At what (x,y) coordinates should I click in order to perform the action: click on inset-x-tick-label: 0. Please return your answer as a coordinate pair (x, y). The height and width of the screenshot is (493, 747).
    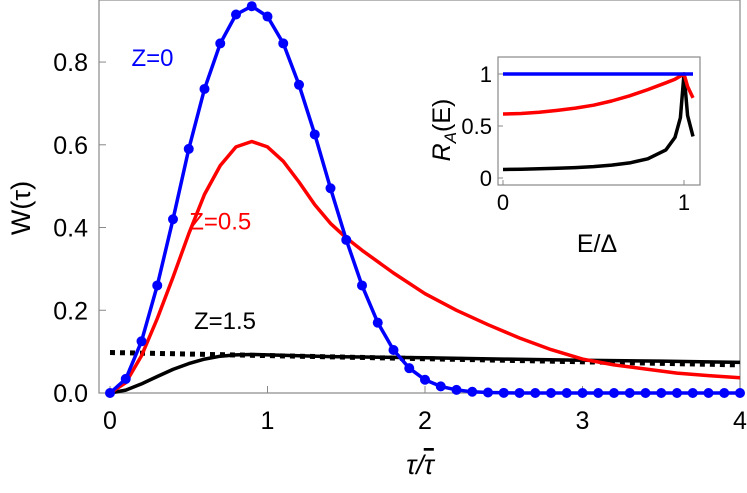
    Looking at the image, I should click on (503, 202).